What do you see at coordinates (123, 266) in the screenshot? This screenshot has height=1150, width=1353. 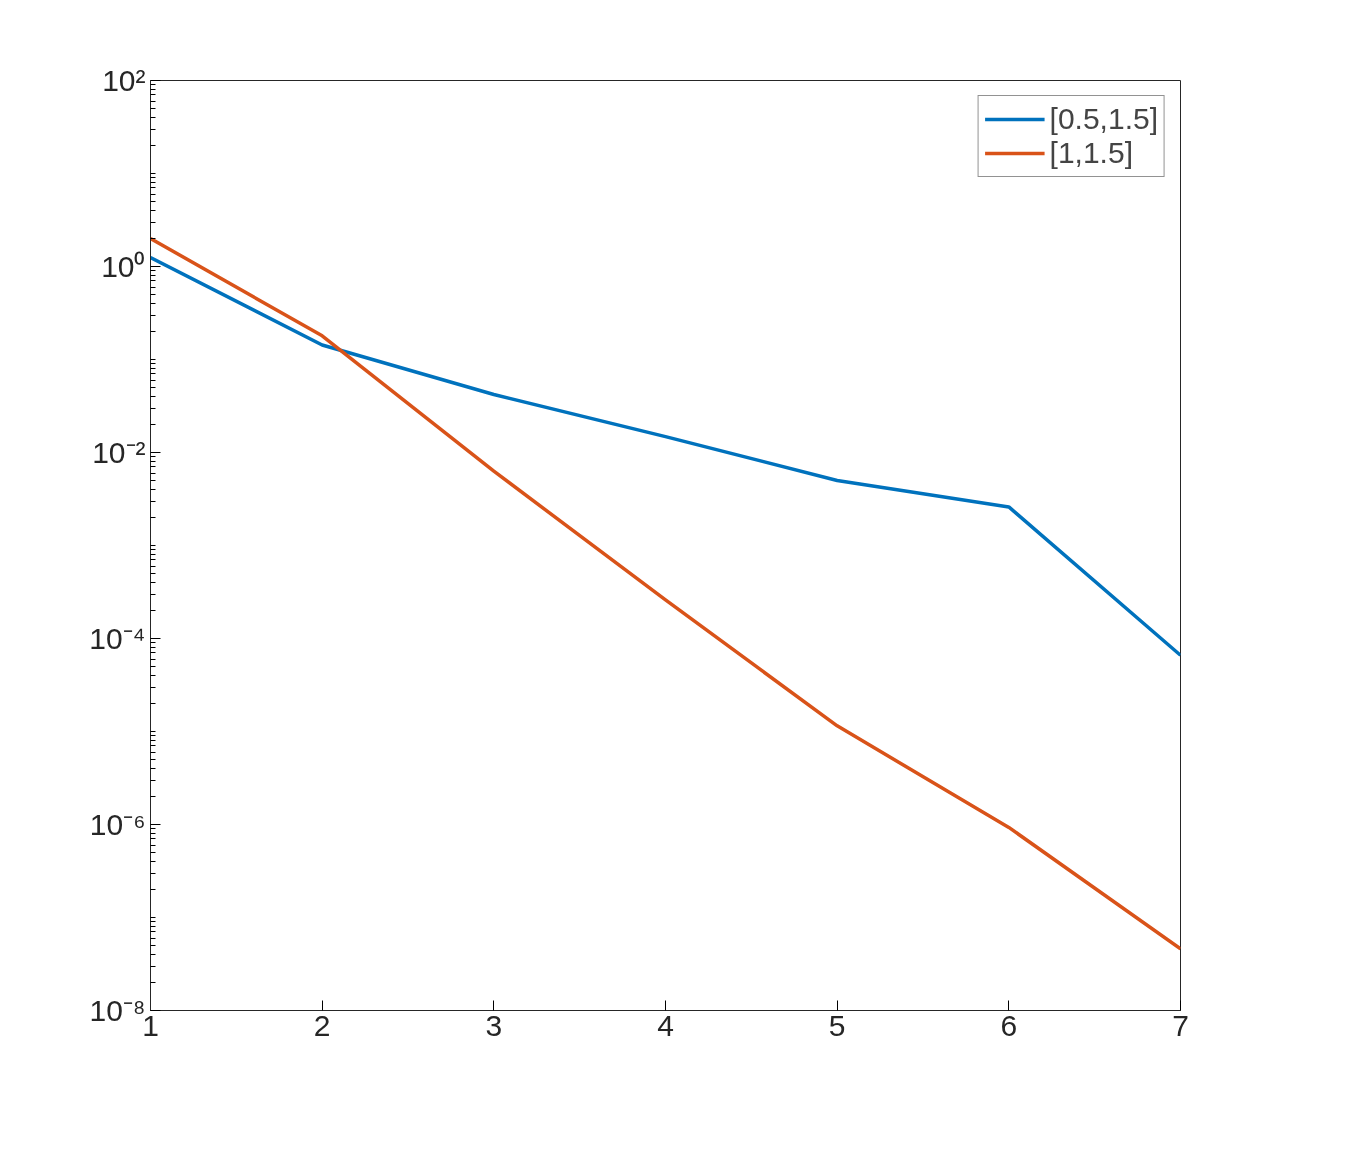 I see `y-tick-label: 10⁰` at bounding box center [123, 266].